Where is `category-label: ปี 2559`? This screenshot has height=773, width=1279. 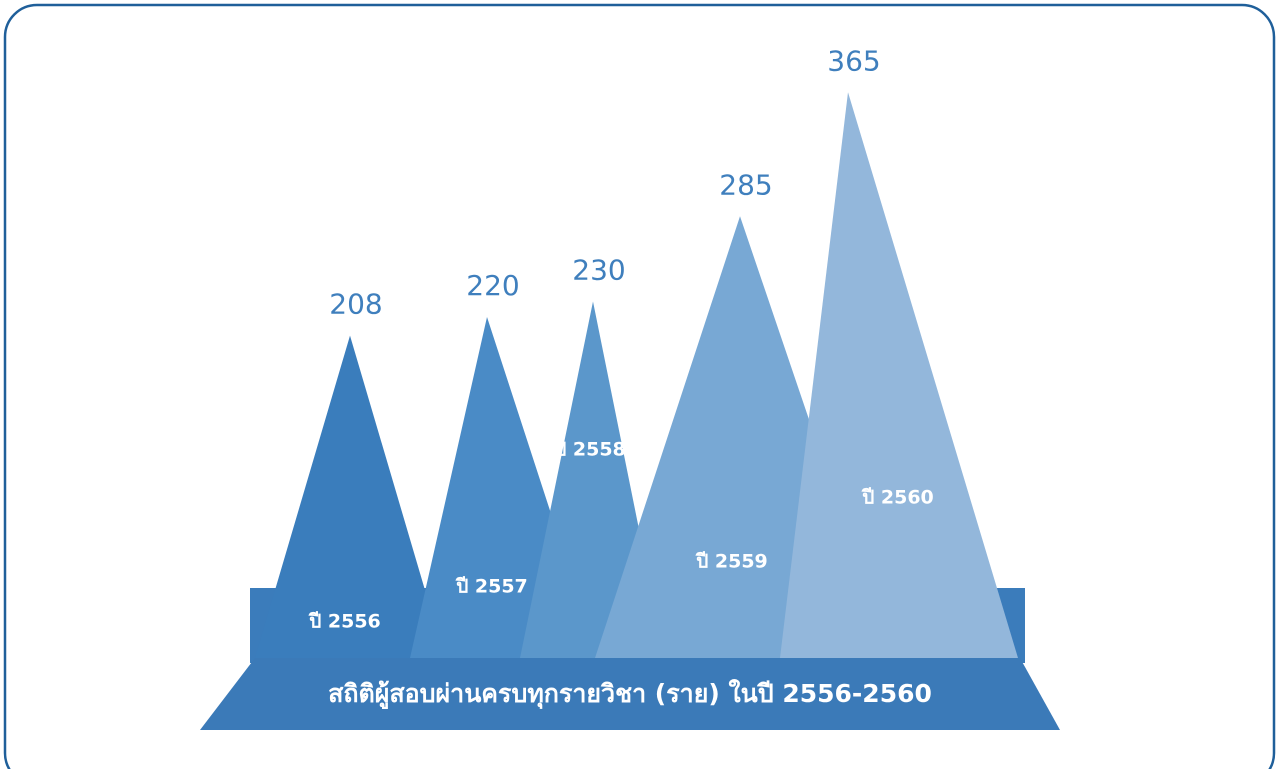
category-label: ปี 2559 is located at coordinates (731, 562).